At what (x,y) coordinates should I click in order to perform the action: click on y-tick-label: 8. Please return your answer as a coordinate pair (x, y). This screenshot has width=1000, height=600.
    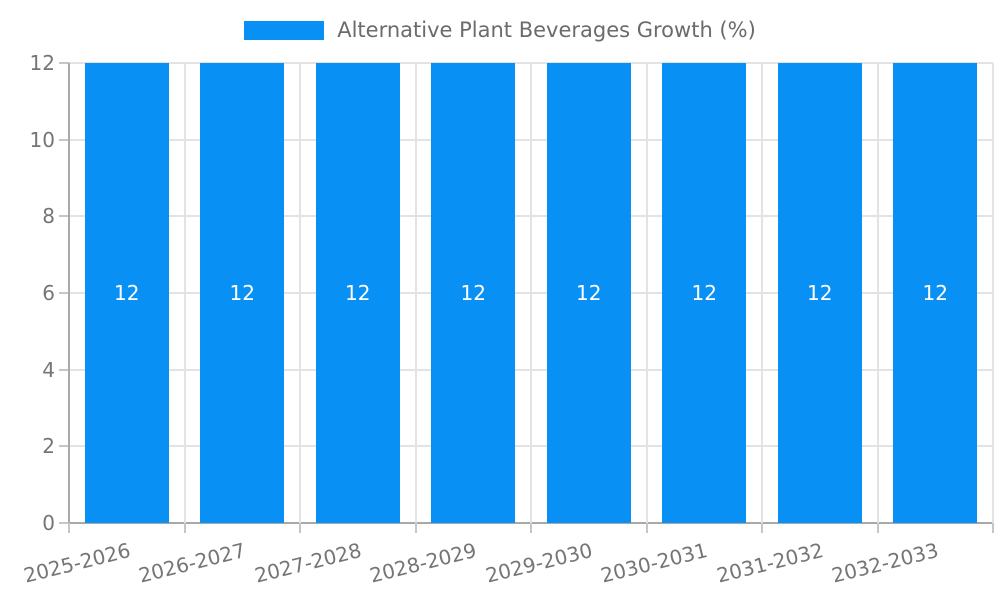
    Looking at the image, I should click on (48, 216).